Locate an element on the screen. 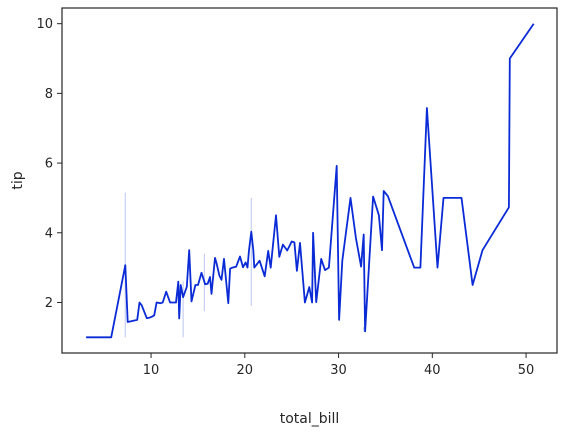 This screenshot has height=437, width=566. y-tick-label: 8 is located at coordinates (49, 94).